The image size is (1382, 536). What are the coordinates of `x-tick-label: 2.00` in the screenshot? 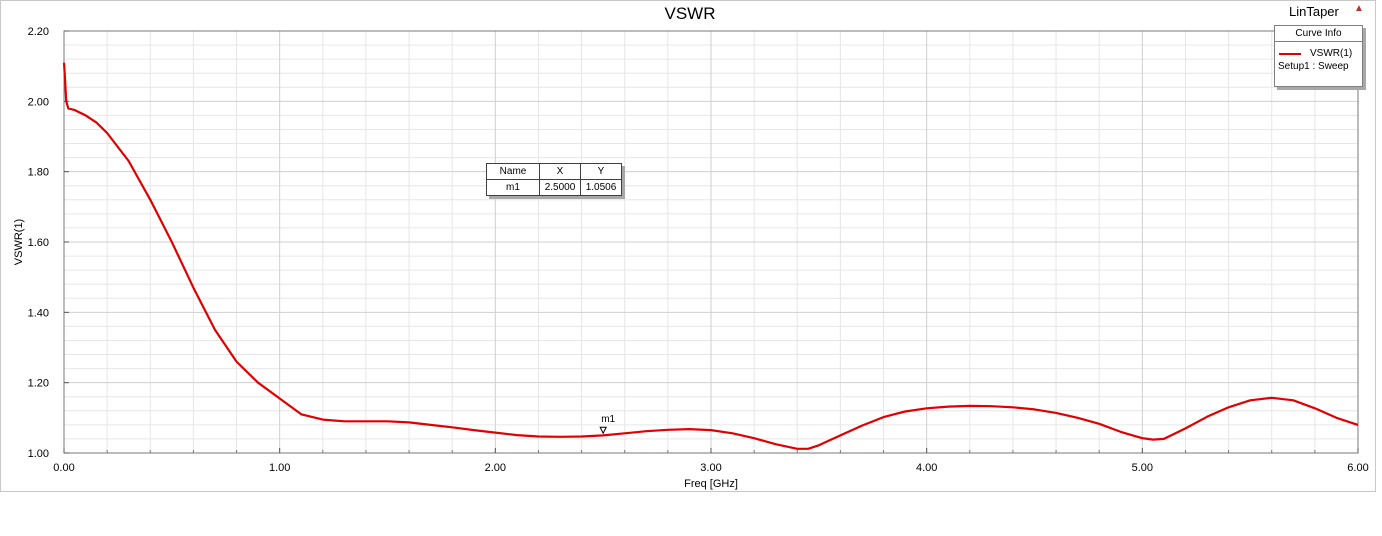 It's located at (495, 468).